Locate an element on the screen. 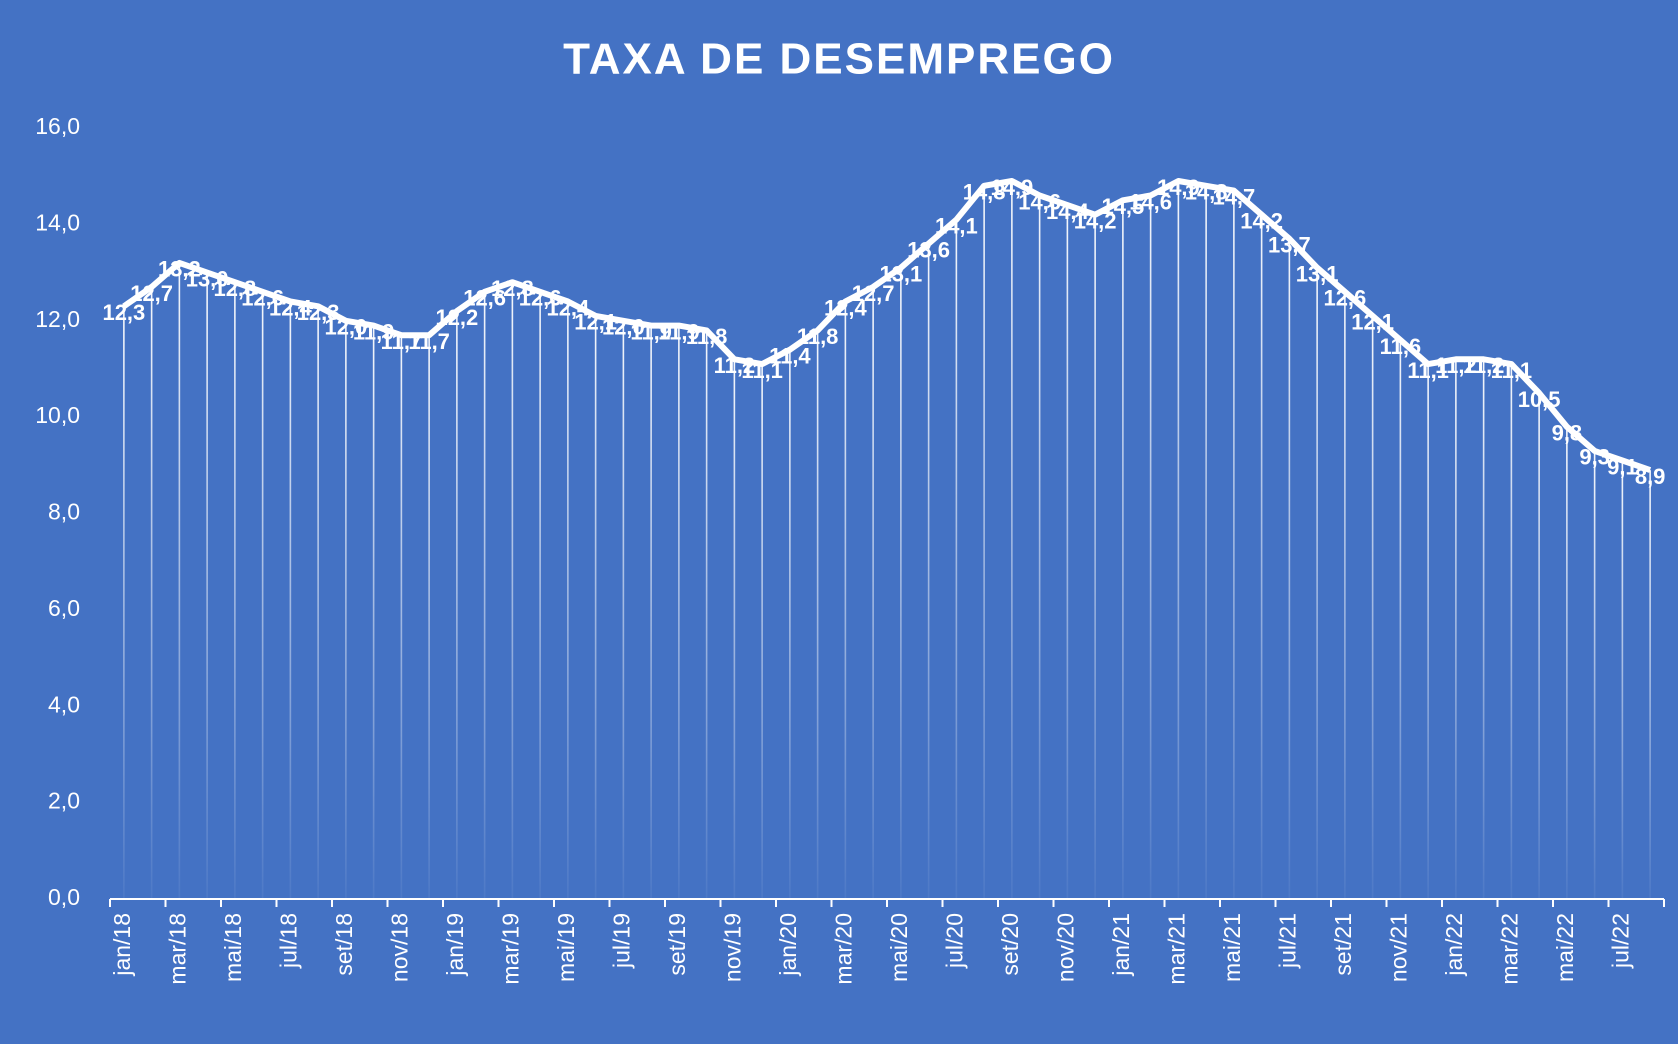  x-tick-label: mar/18 is located at coordinates (177, 949).